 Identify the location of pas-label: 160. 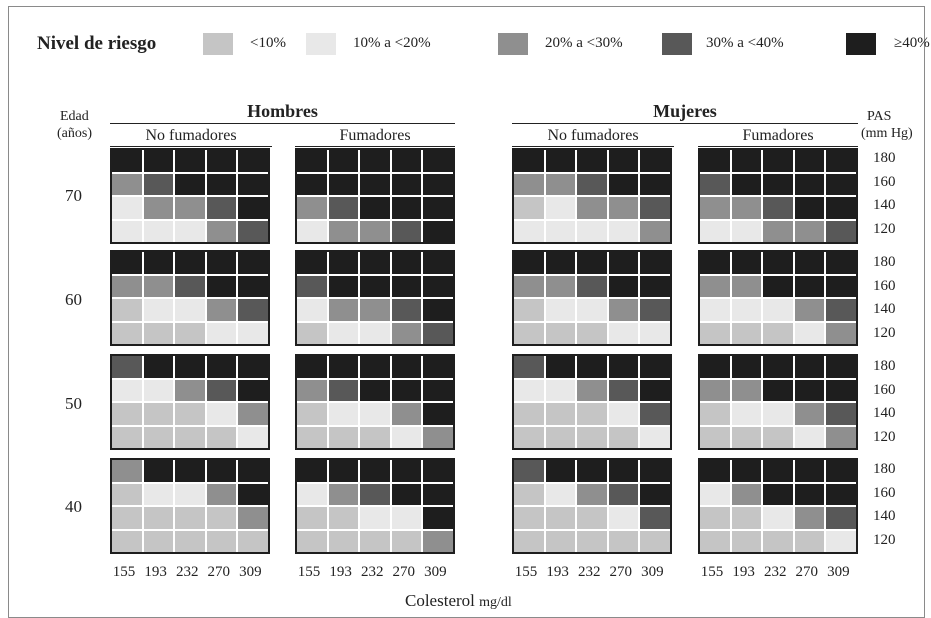
(884, 389).